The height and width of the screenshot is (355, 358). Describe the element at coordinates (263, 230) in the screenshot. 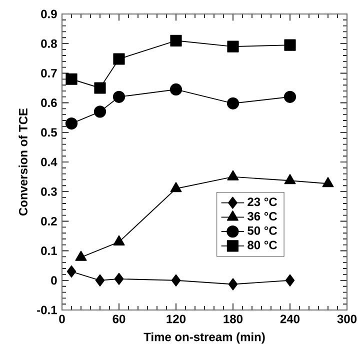

I see `legend-label: 50 °C` at that location.